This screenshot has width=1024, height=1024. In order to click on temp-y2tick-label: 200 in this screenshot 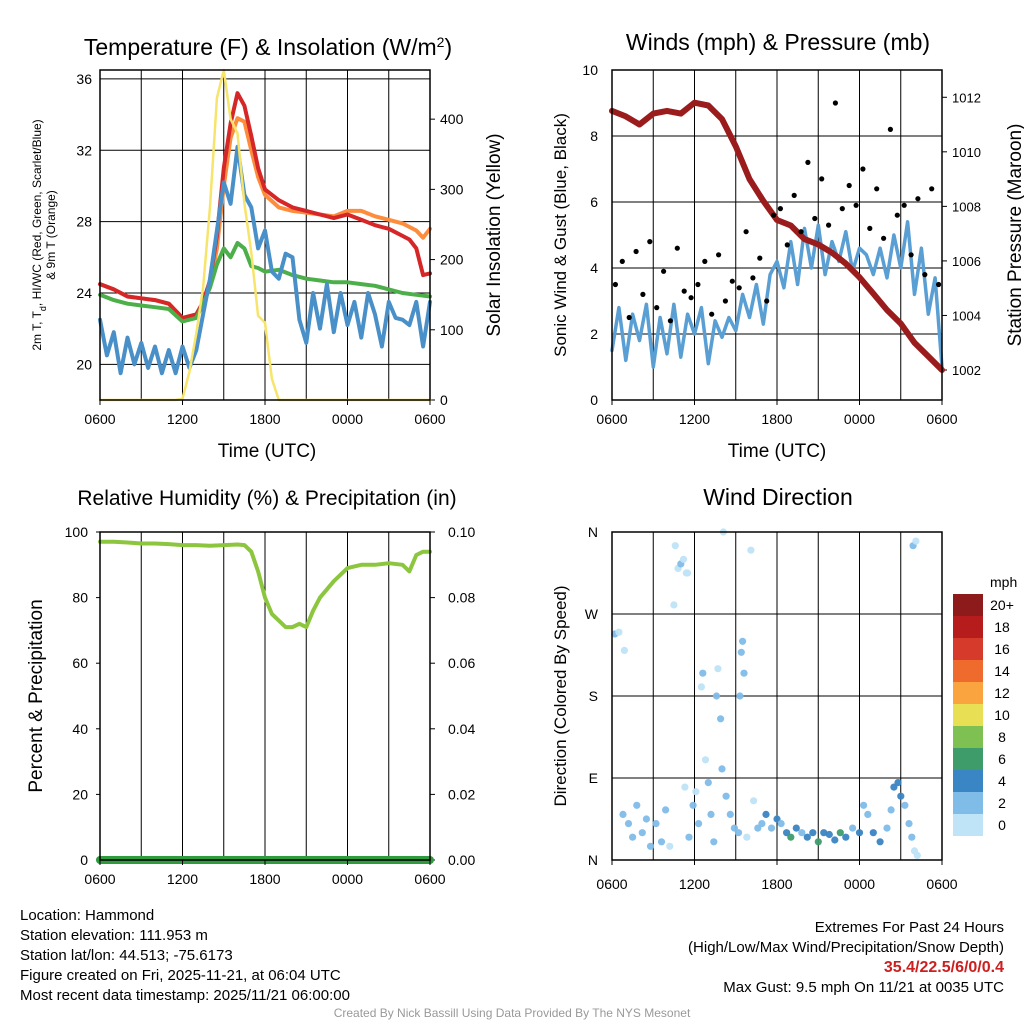, I will do `click(452, 260)`.